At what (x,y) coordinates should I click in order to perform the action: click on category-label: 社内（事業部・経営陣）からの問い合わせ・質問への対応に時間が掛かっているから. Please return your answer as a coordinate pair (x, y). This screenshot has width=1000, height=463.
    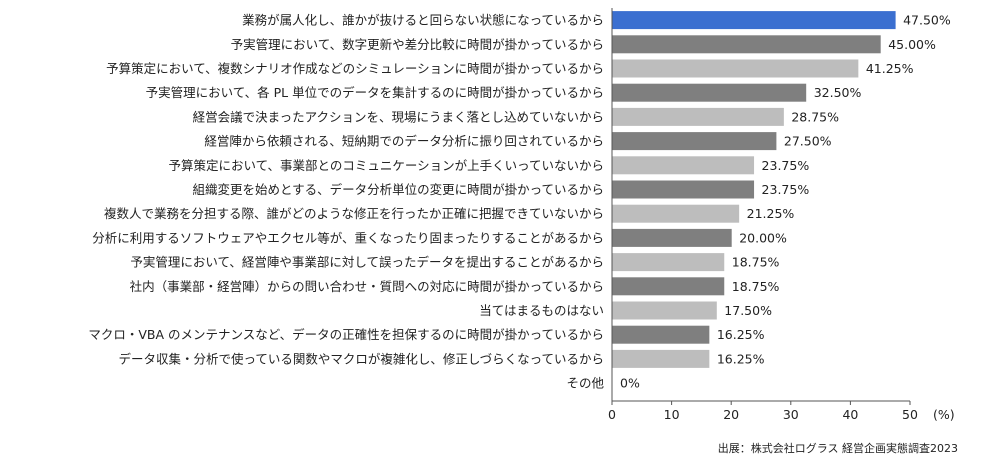
    Looking at the image, I should click on (367, 286).